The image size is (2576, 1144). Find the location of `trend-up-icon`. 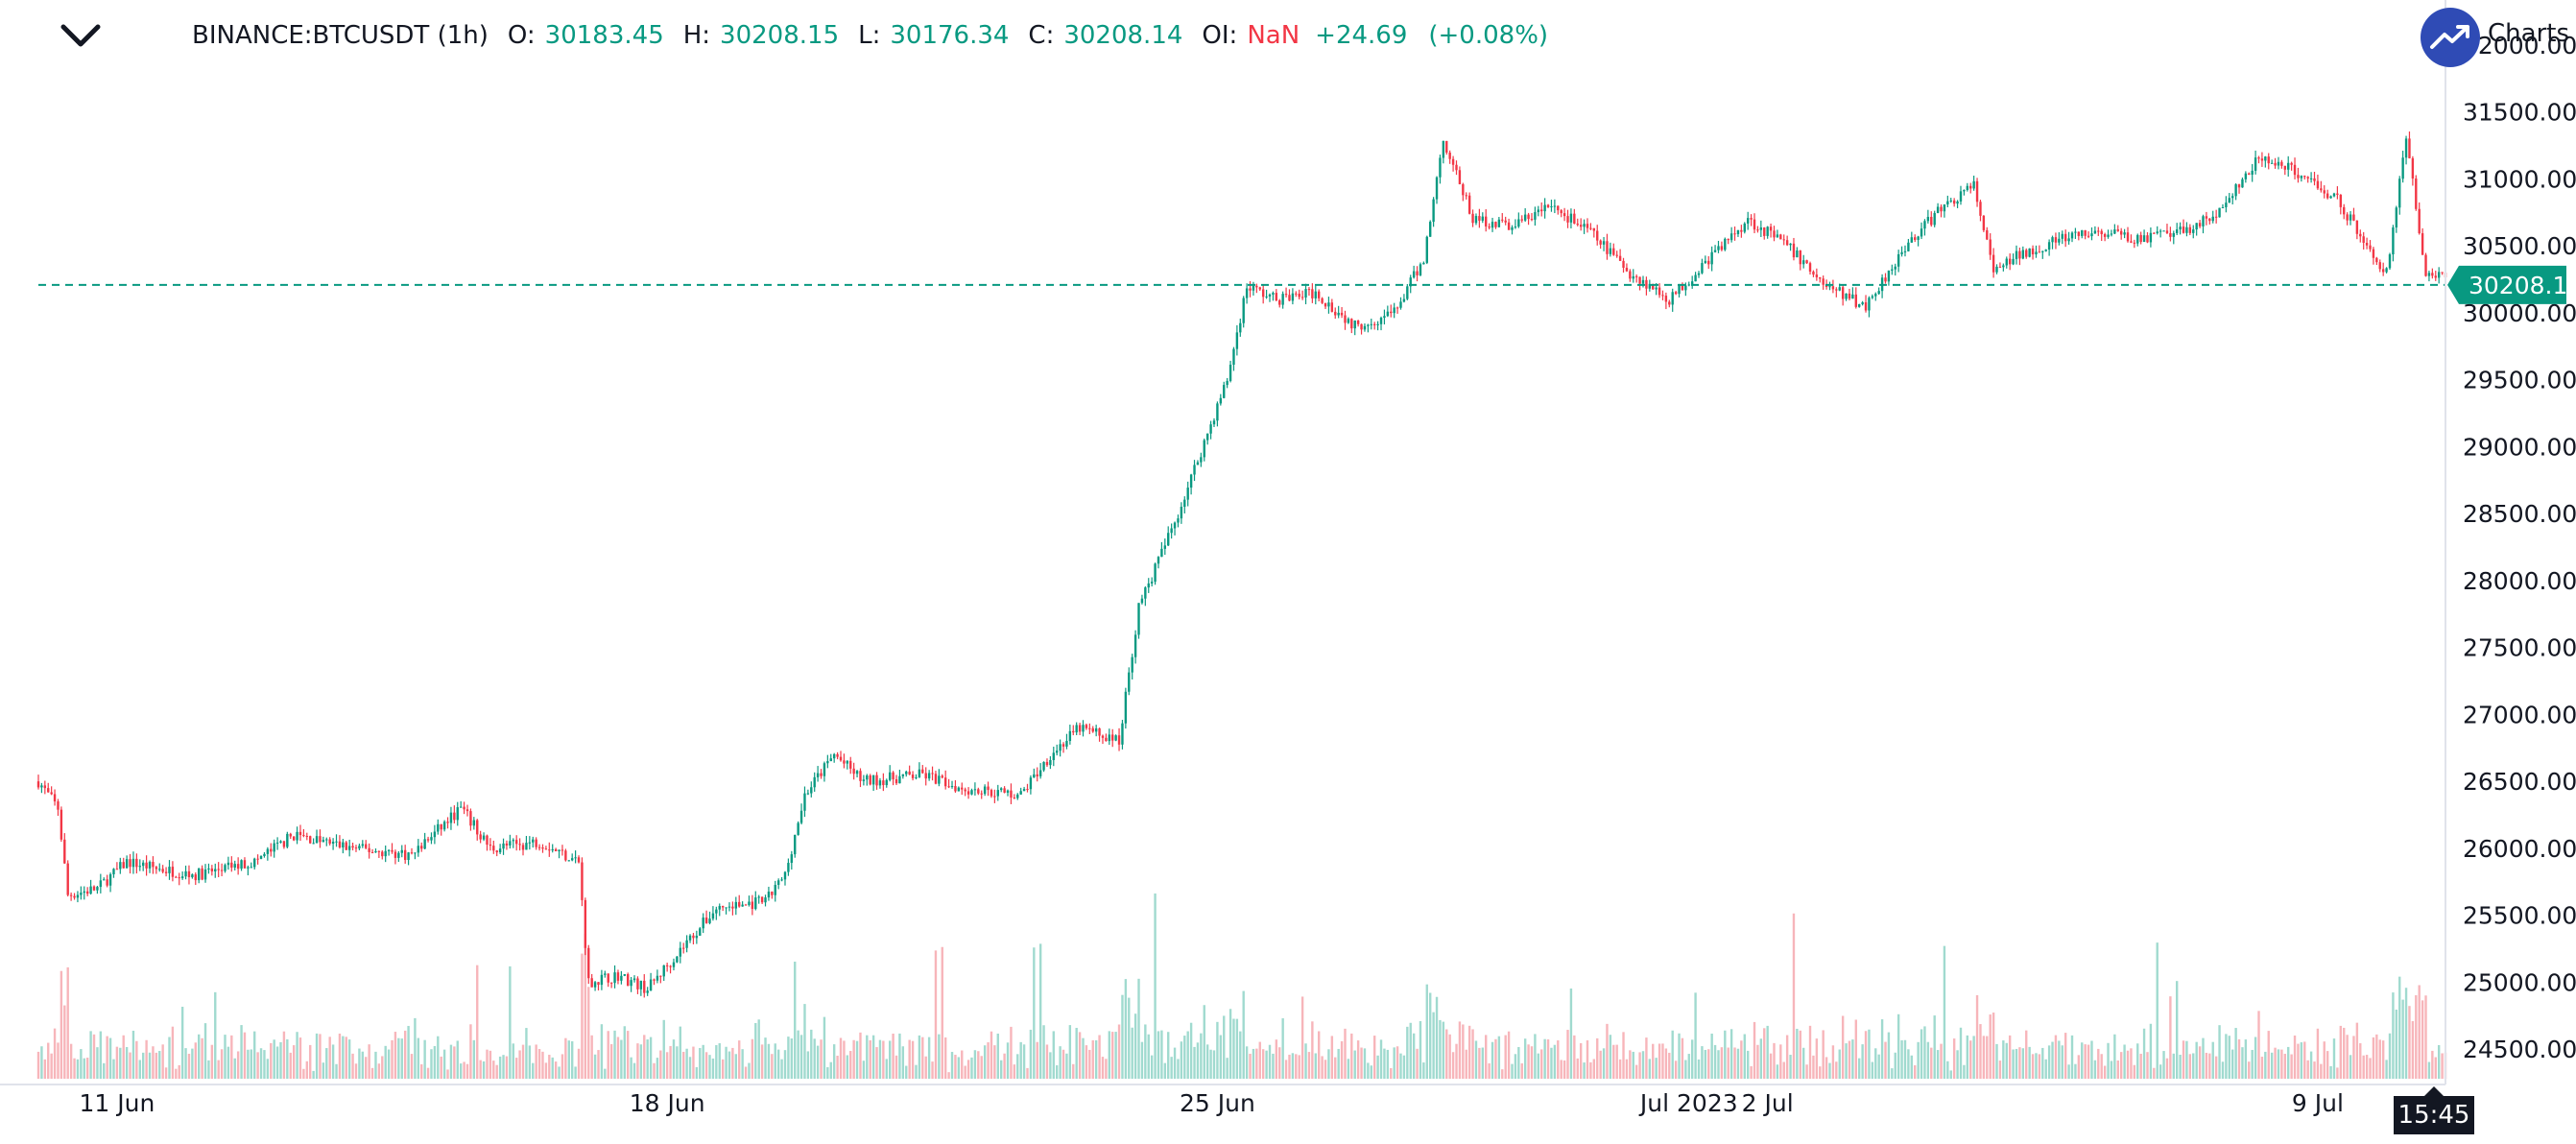

trend-up-icon is located at coordinates (2450, 37).